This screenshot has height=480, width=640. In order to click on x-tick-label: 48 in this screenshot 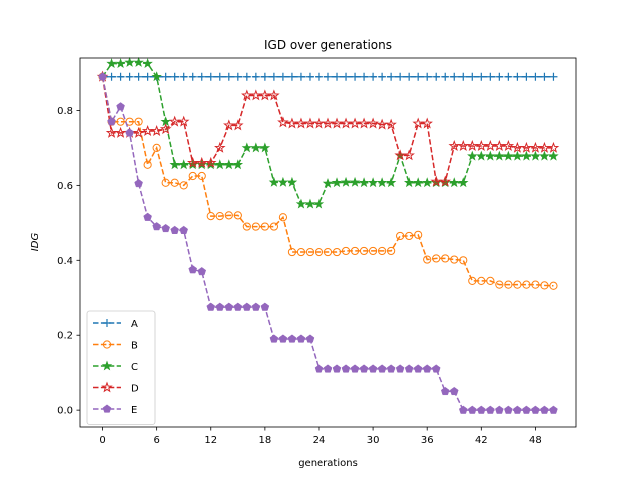, I will do `click(535, 440)`.